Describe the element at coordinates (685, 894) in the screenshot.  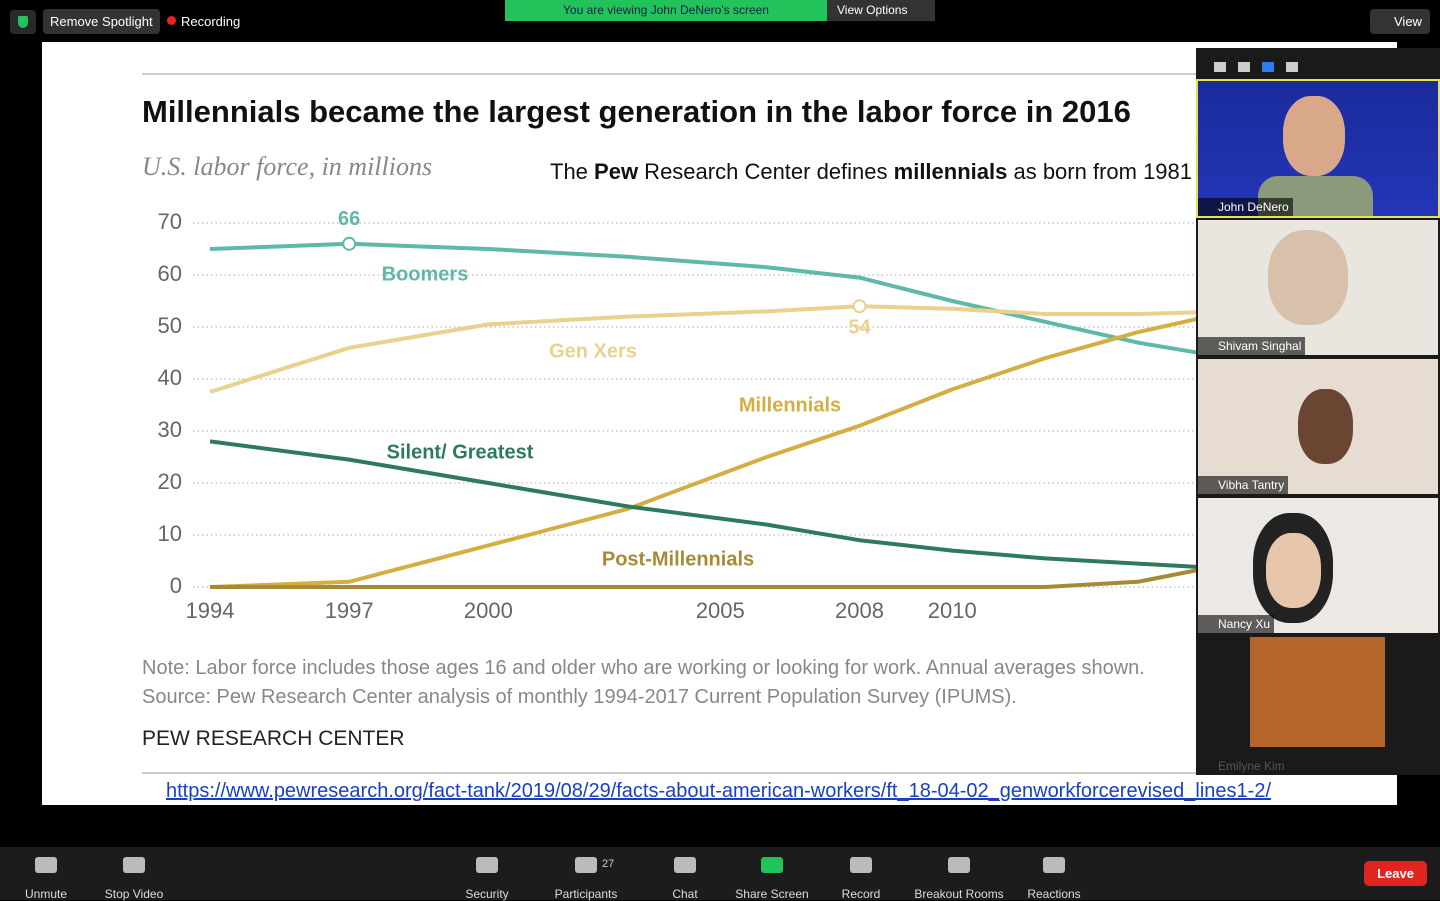
I see `toolbar-label: Chat` at that location.